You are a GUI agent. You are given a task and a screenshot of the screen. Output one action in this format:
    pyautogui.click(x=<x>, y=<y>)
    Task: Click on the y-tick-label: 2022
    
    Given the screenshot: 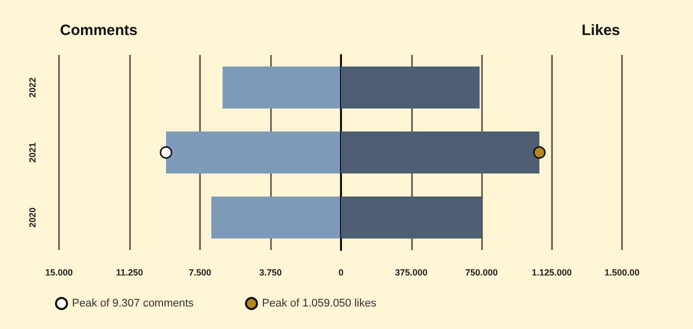 What is the action you would take?
    pyautogui.click(x=33, y=87)
    